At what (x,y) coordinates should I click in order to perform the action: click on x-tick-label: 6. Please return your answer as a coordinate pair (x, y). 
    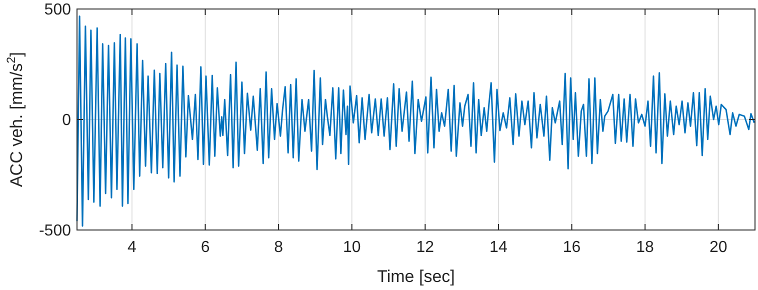
    Looking at the image, I should click on (205, 247).